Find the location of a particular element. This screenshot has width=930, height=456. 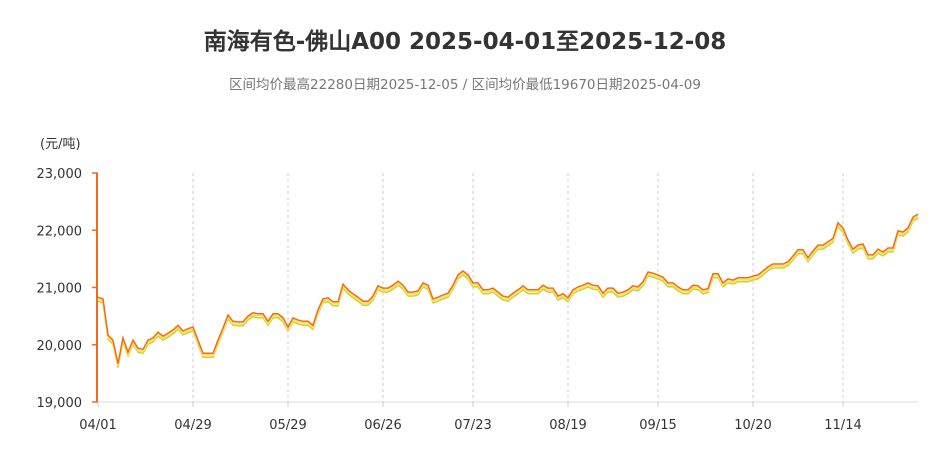

y-tick-label: 19,000 is located at coordinates (60, 403).